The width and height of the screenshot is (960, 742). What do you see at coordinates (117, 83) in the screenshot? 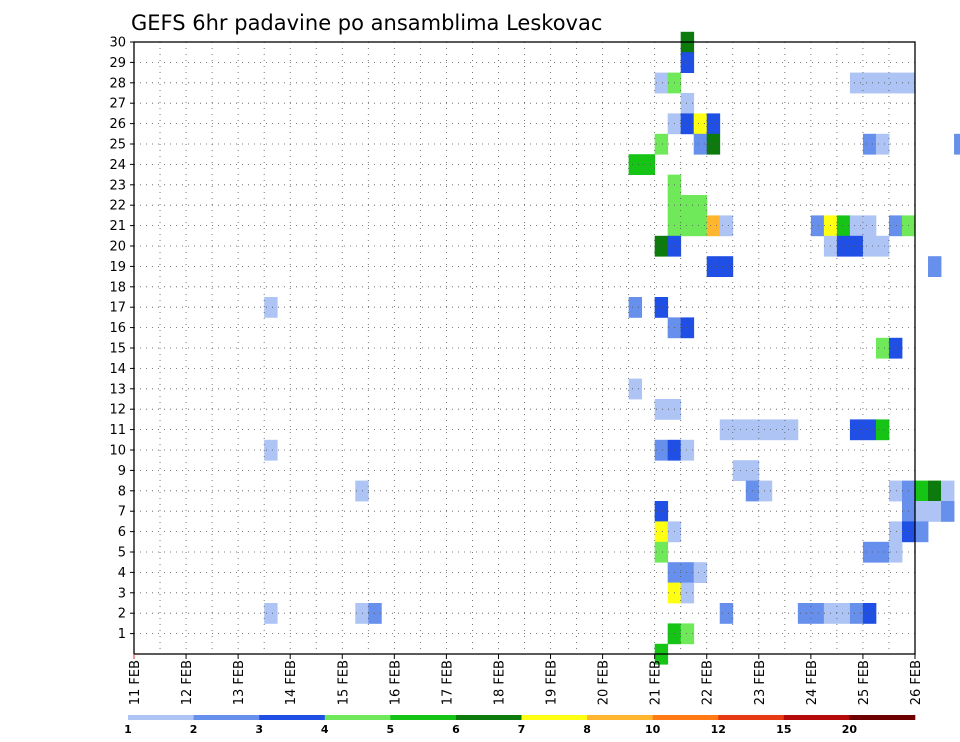
I see `y-tick-label: 28` at bounding box center [117, 83].